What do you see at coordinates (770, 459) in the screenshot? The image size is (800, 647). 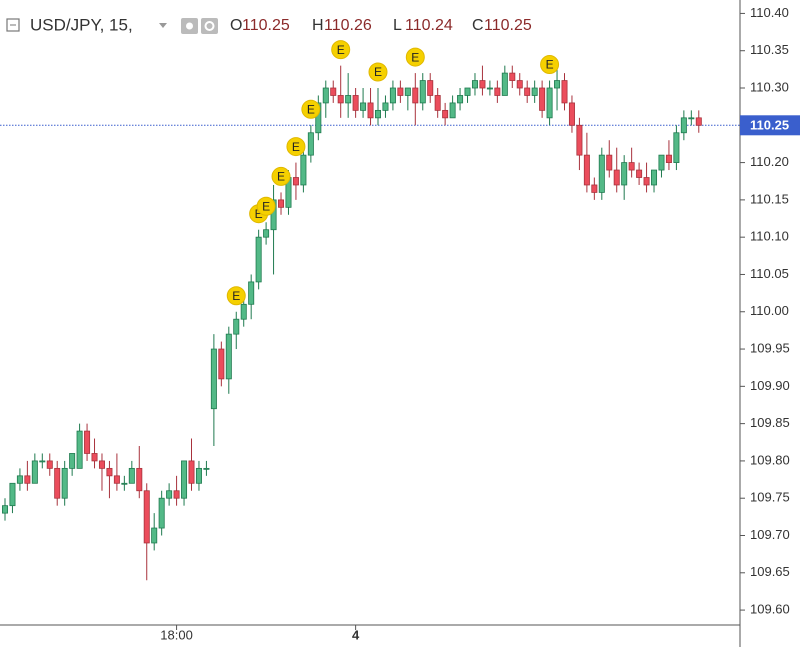 I see `y-tick-label: 109.80` at bounding box center [770, 459].